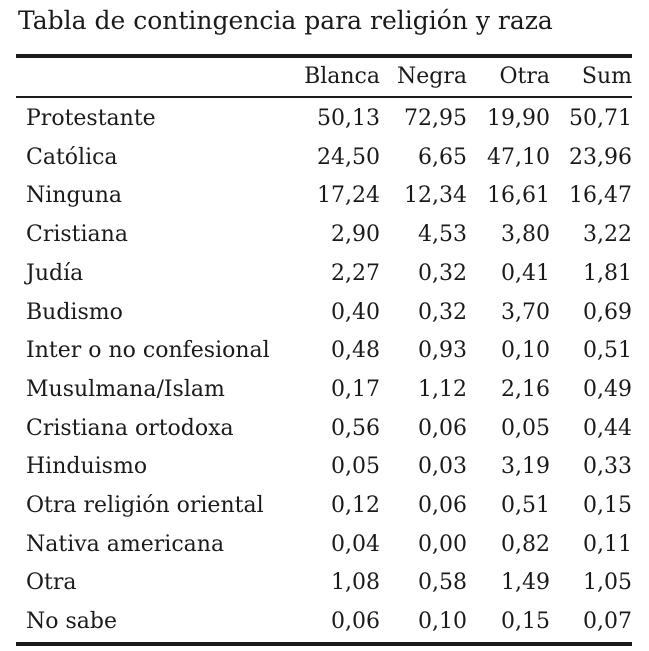 This screenshot has width=649, height=651. Describe the element at coordinates (324, 643) in the screenshot. I see `bottom-rule` at that location.